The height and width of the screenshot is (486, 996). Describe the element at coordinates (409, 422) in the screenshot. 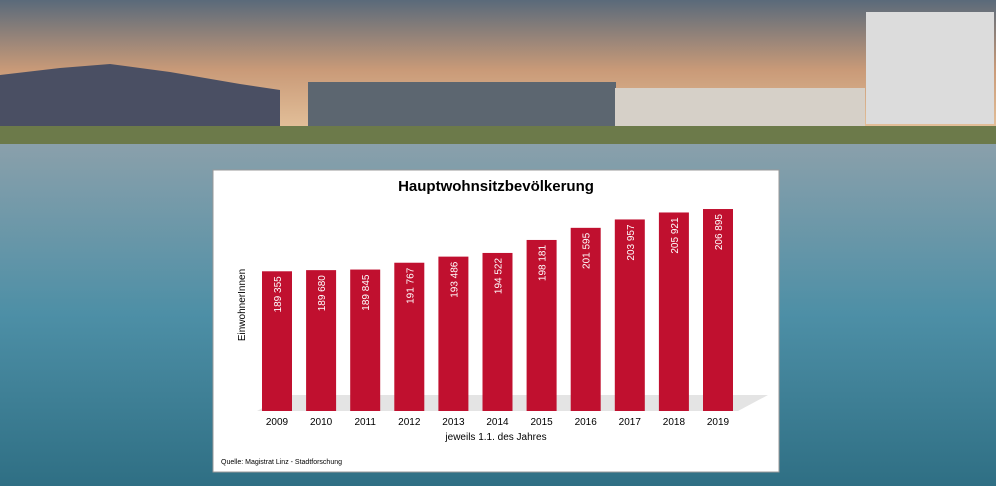

I see `x-tick-label: 2012` at that location.